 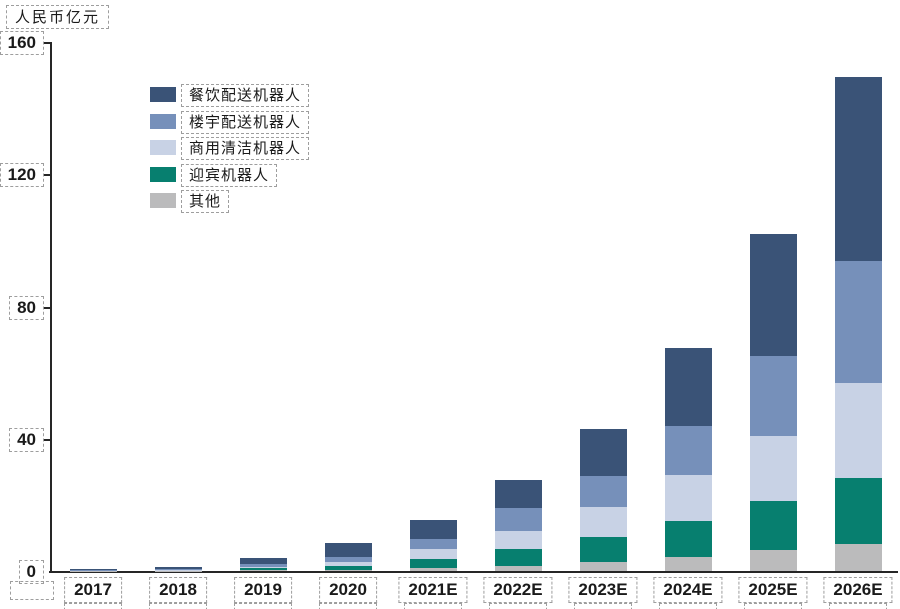 I want to click on annotation-fragment-2026E, so click(x=858, y=606).